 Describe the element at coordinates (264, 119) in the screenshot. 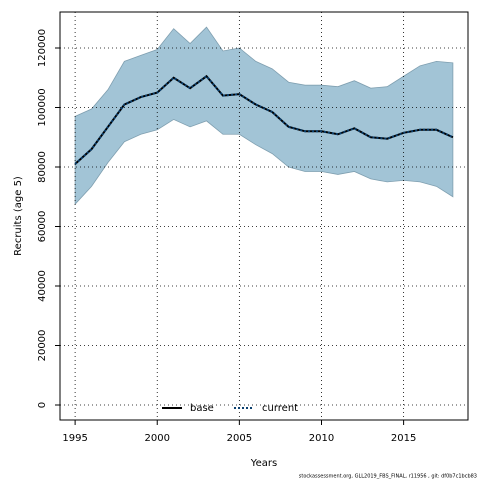

I see `series-line` at that location.